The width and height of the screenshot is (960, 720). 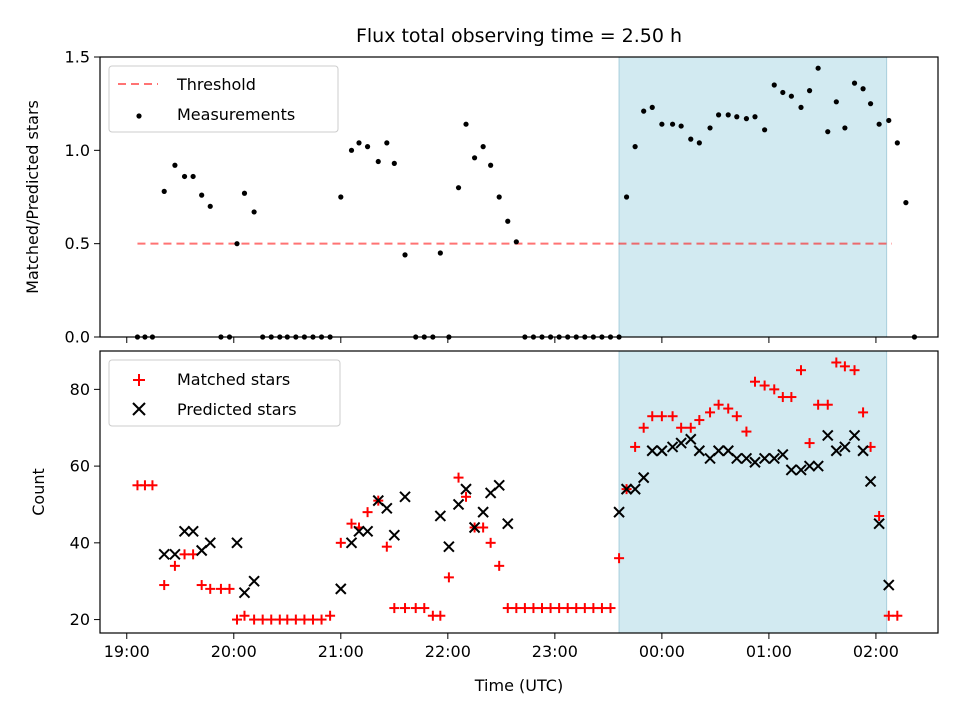 I want to click on bottom-y-tick-label: 80, so click(x=80, y=389).